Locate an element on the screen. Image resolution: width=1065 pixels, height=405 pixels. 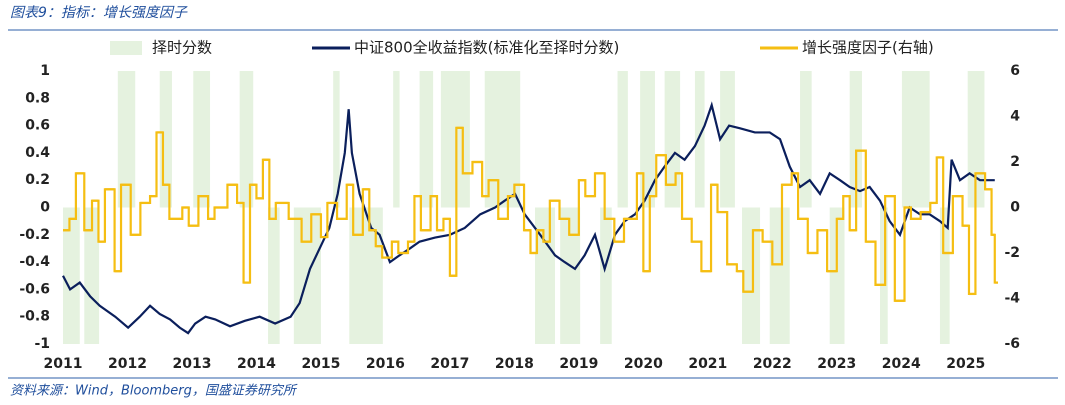
x-tick-label: 2018 is located at coordinates (514, 364).